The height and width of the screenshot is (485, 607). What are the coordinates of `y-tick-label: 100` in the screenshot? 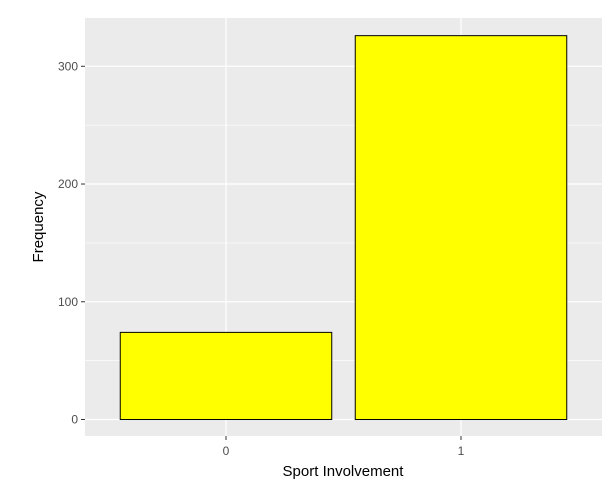 It's located at (68, 302).